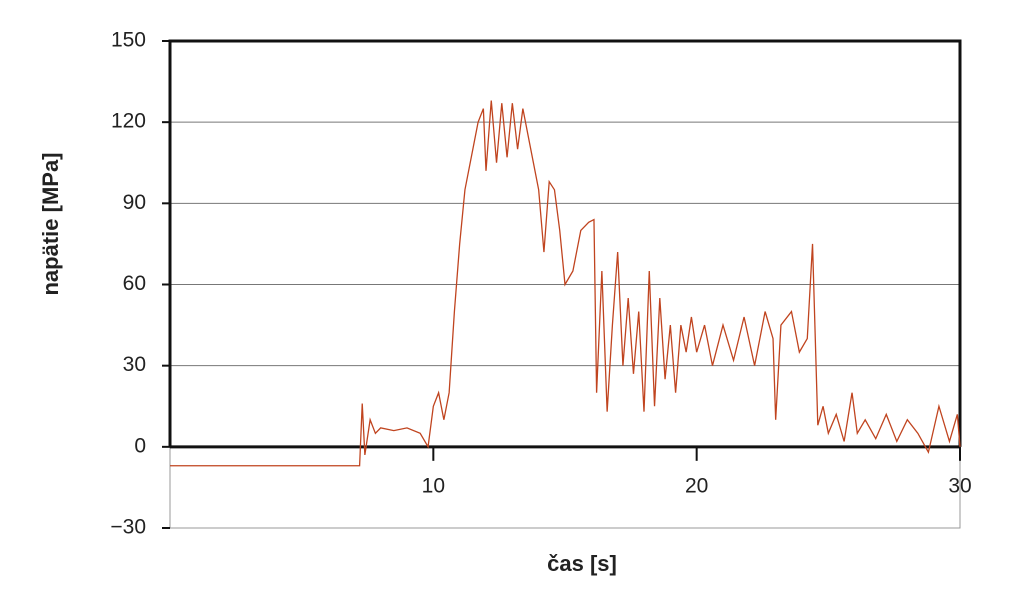  I want to click on x-tick-label: 10, so click(433, 485).